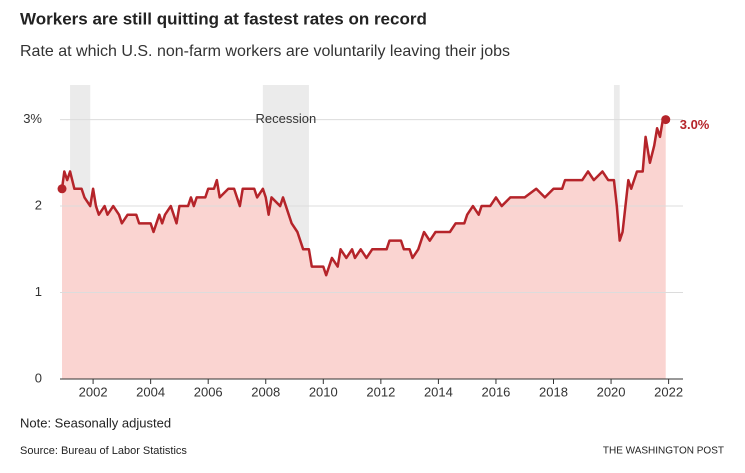  Describe the element at coordinates (103, 451) in the screenshot. I see `source: Source: Bureau of Labor Statistics` at that location.